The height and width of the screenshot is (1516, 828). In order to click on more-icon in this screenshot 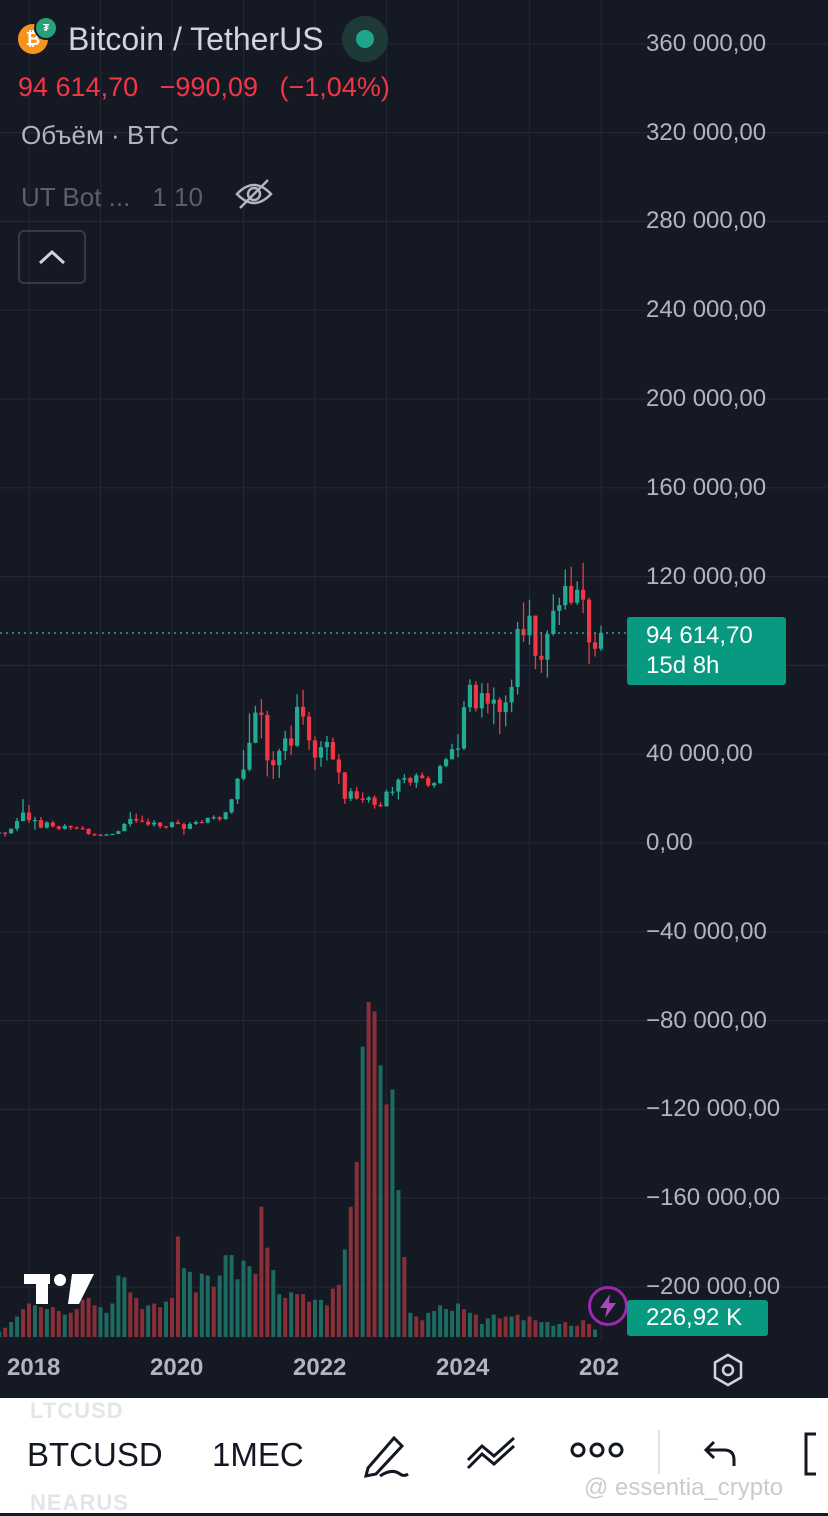, I will do `click(597, 1452)`.